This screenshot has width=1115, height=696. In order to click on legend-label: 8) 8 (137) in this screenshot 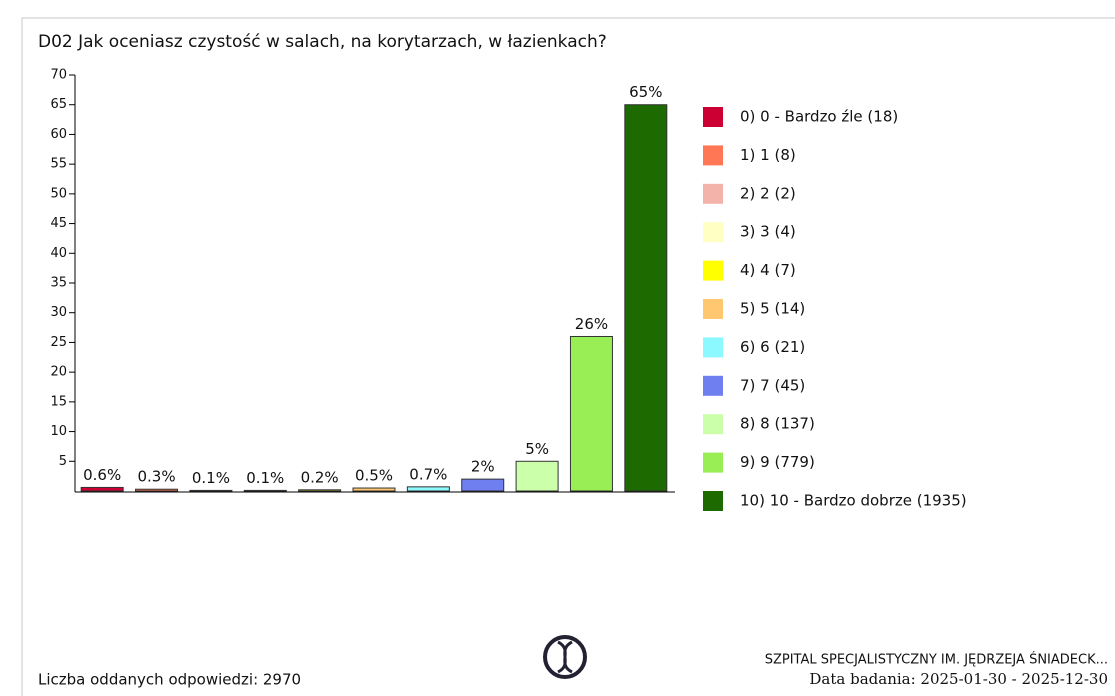, I will do `click(777, 424)`.